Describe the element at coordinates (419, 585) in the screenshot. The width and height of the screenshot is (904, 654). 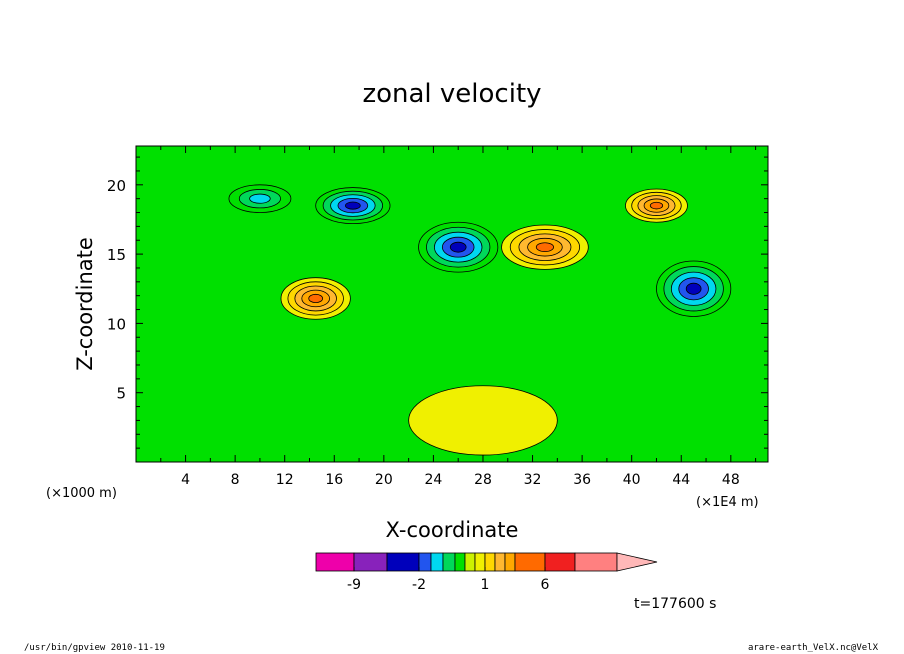
I see `colorbar-tick-label: -2` at that location.